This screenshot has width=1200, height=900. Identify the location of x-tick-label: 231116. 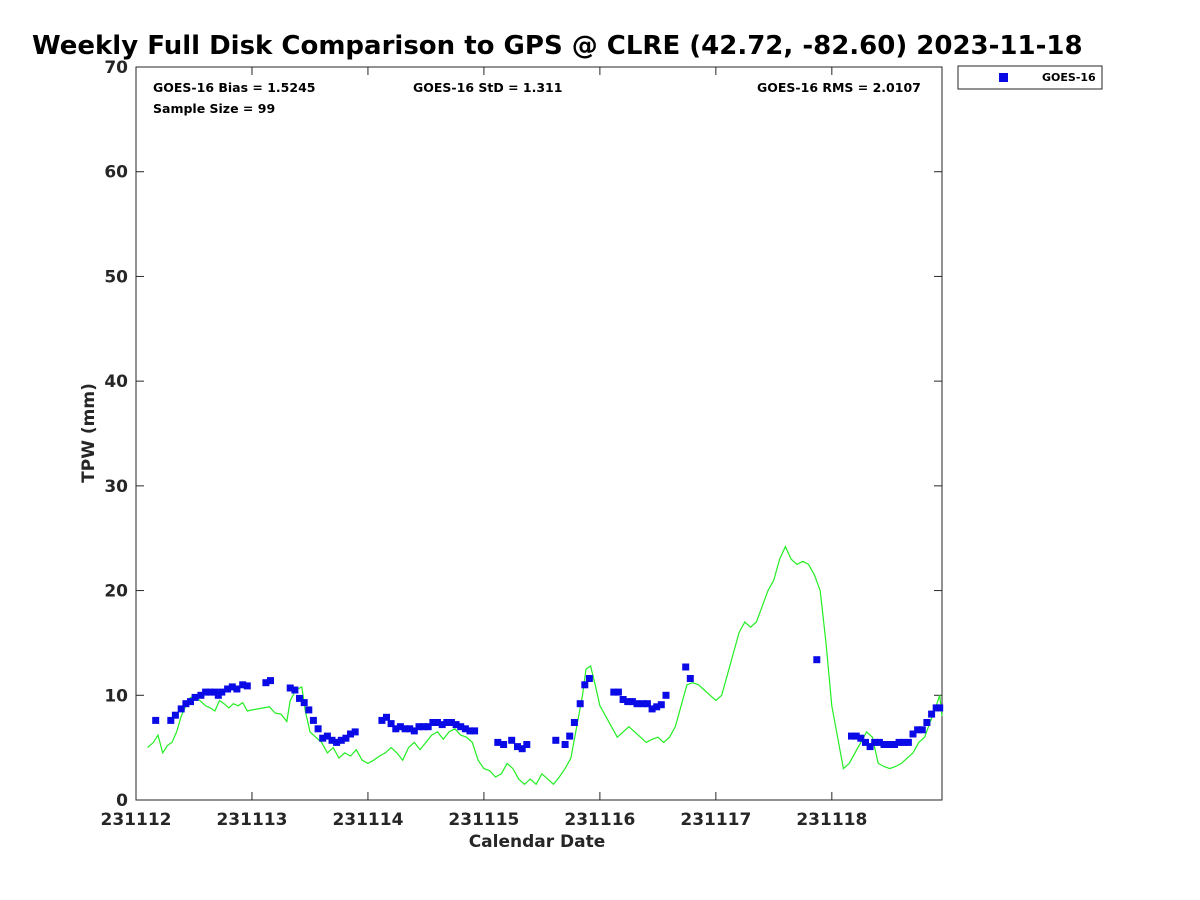
(599, 820).